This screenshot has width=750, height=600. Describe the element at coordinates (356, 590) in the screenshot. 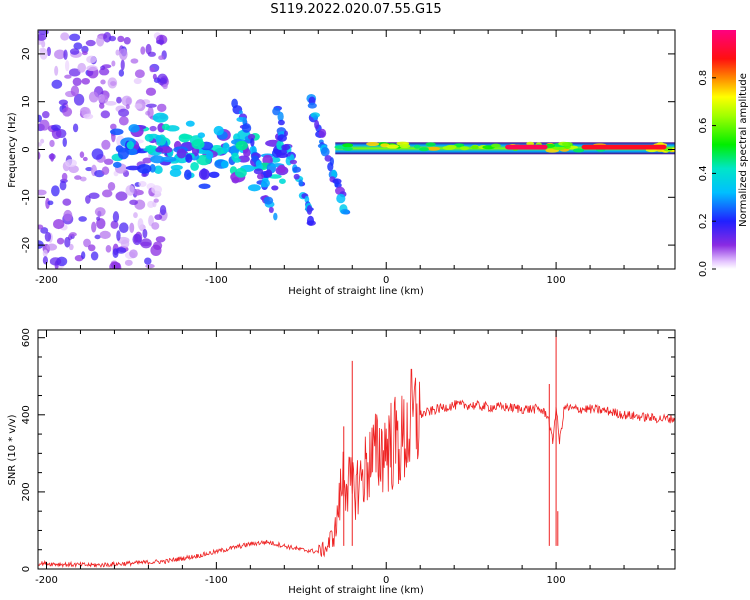

I see `snr-x-axis-label: Height of straight line (km)` at that location.